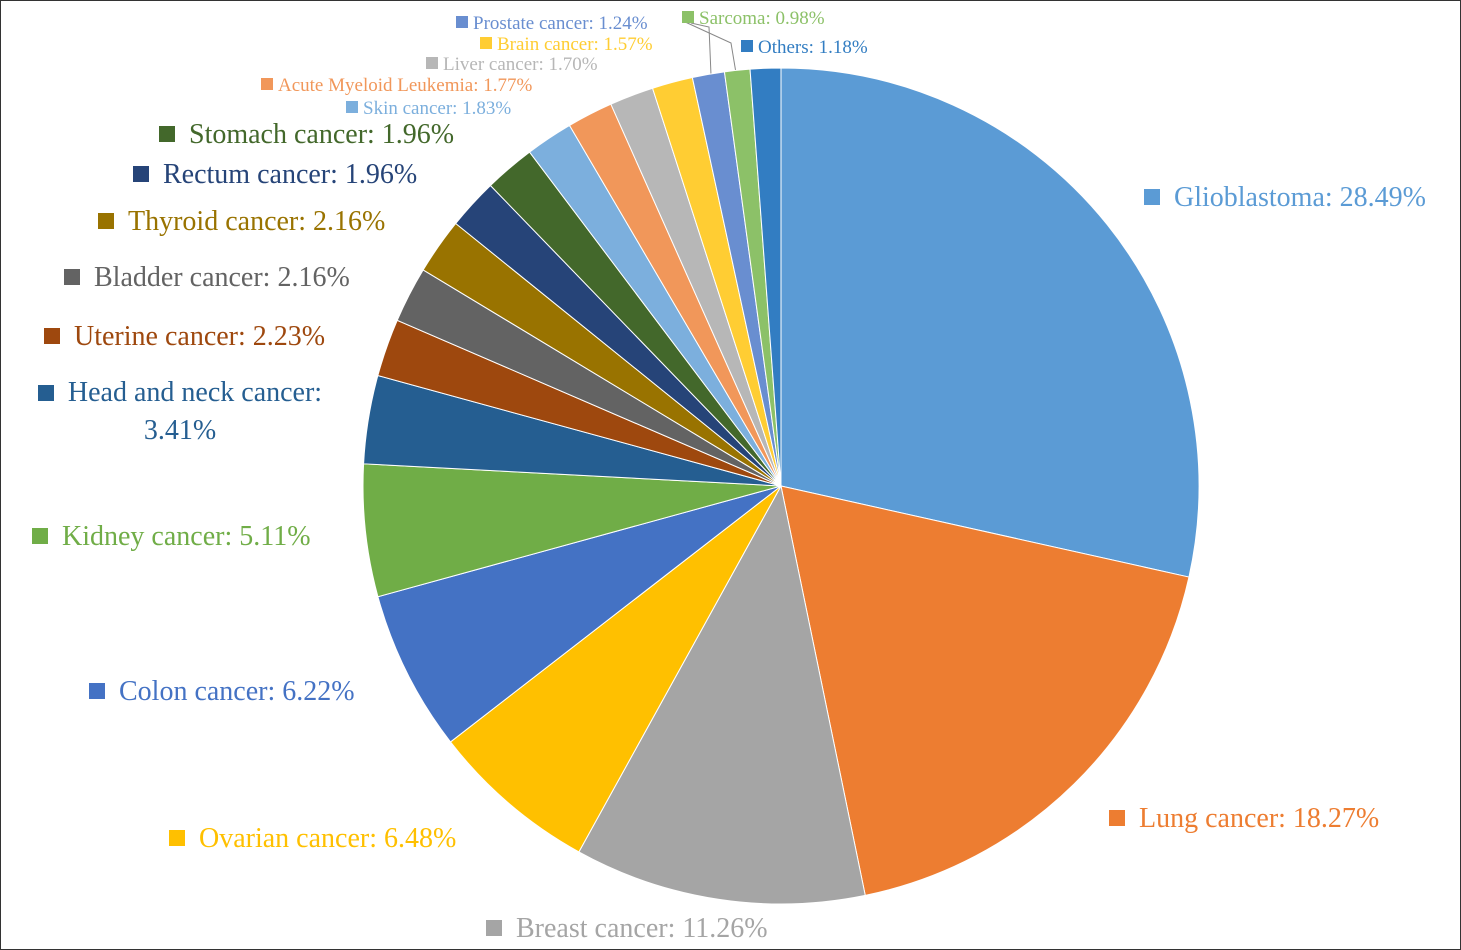 This screenshot has width=1461, height=950. I want to click on label-text: Brain cancer: 1.57%, so click(575, 44).